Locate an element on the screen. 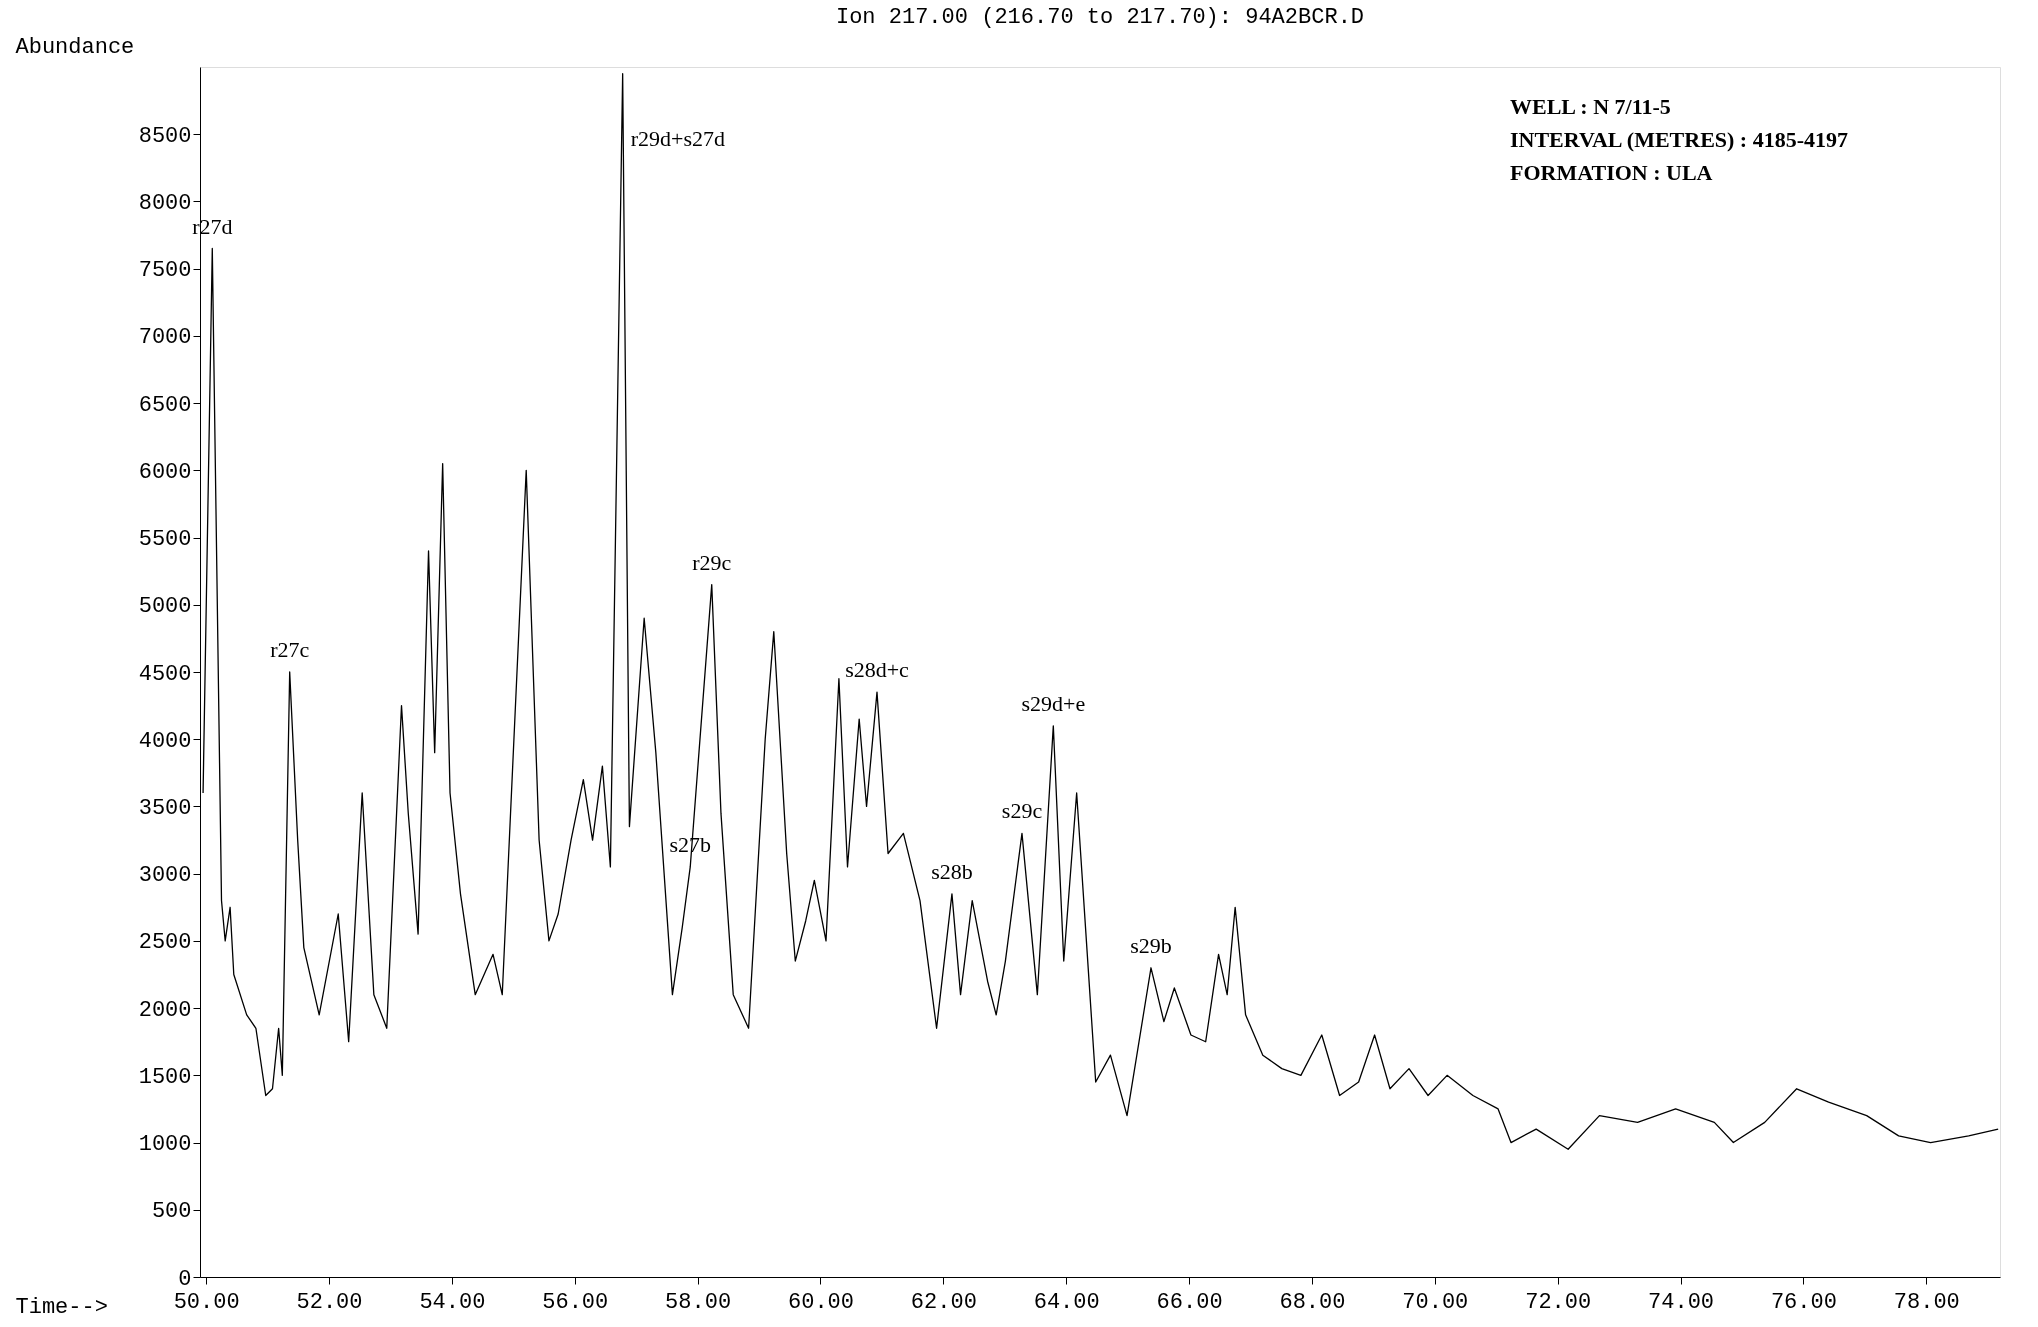 The height and width of the screenshot is (1327, 2038). x-tick-label: 58.00 is located at coordinates (698, 1302).